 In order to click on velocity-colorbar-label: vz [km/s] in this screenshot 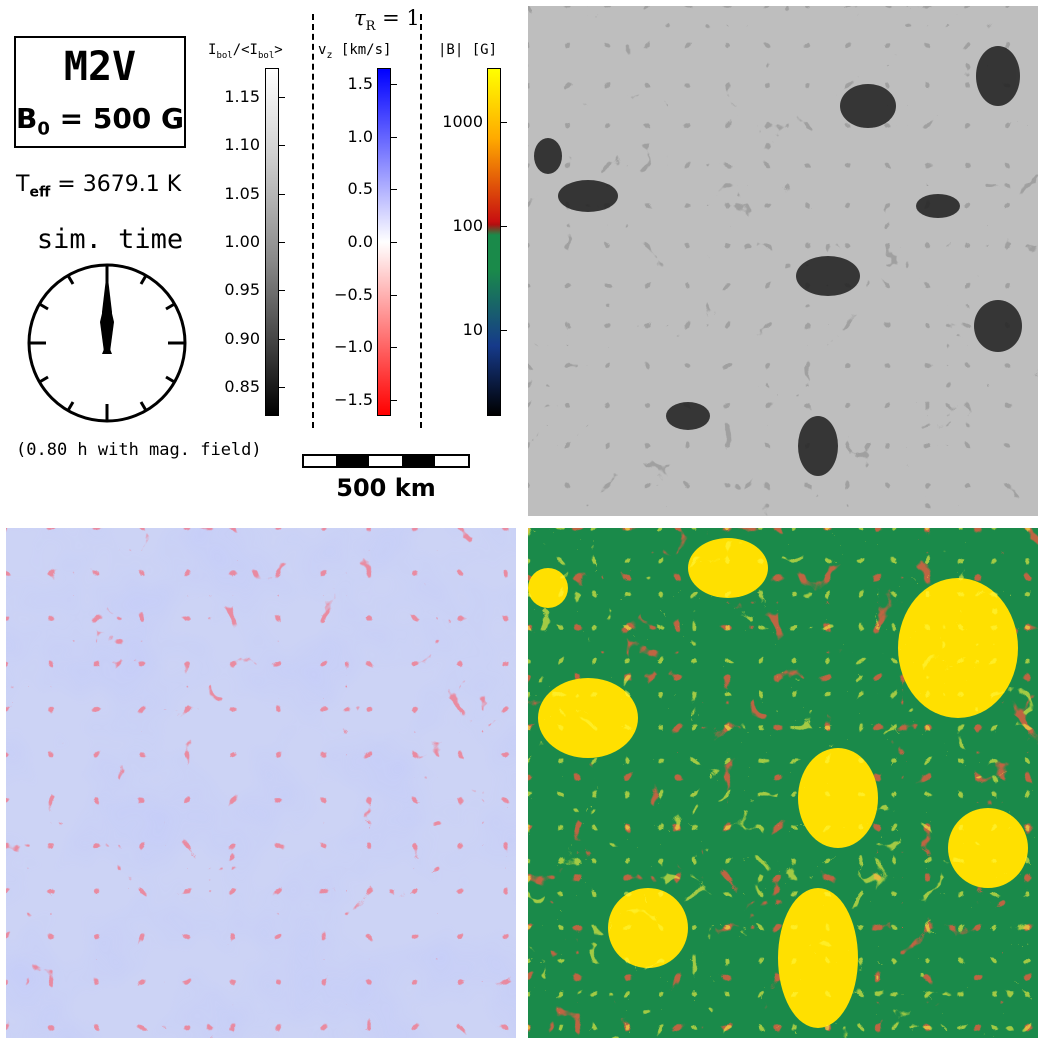, I will do `click(355, 51)`.